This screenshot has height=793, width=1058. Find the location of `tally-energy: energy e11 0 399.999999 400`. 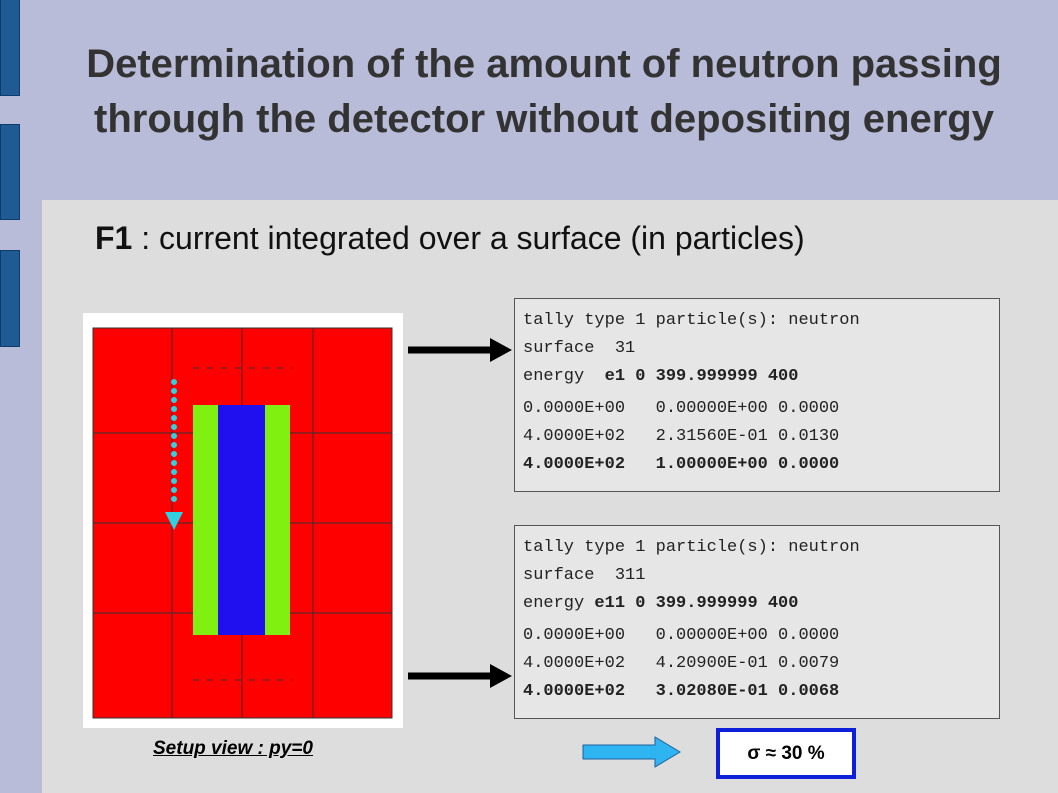

tally-energy: energy e11 0 399.999999 400 is located at coordinates (757, 604).